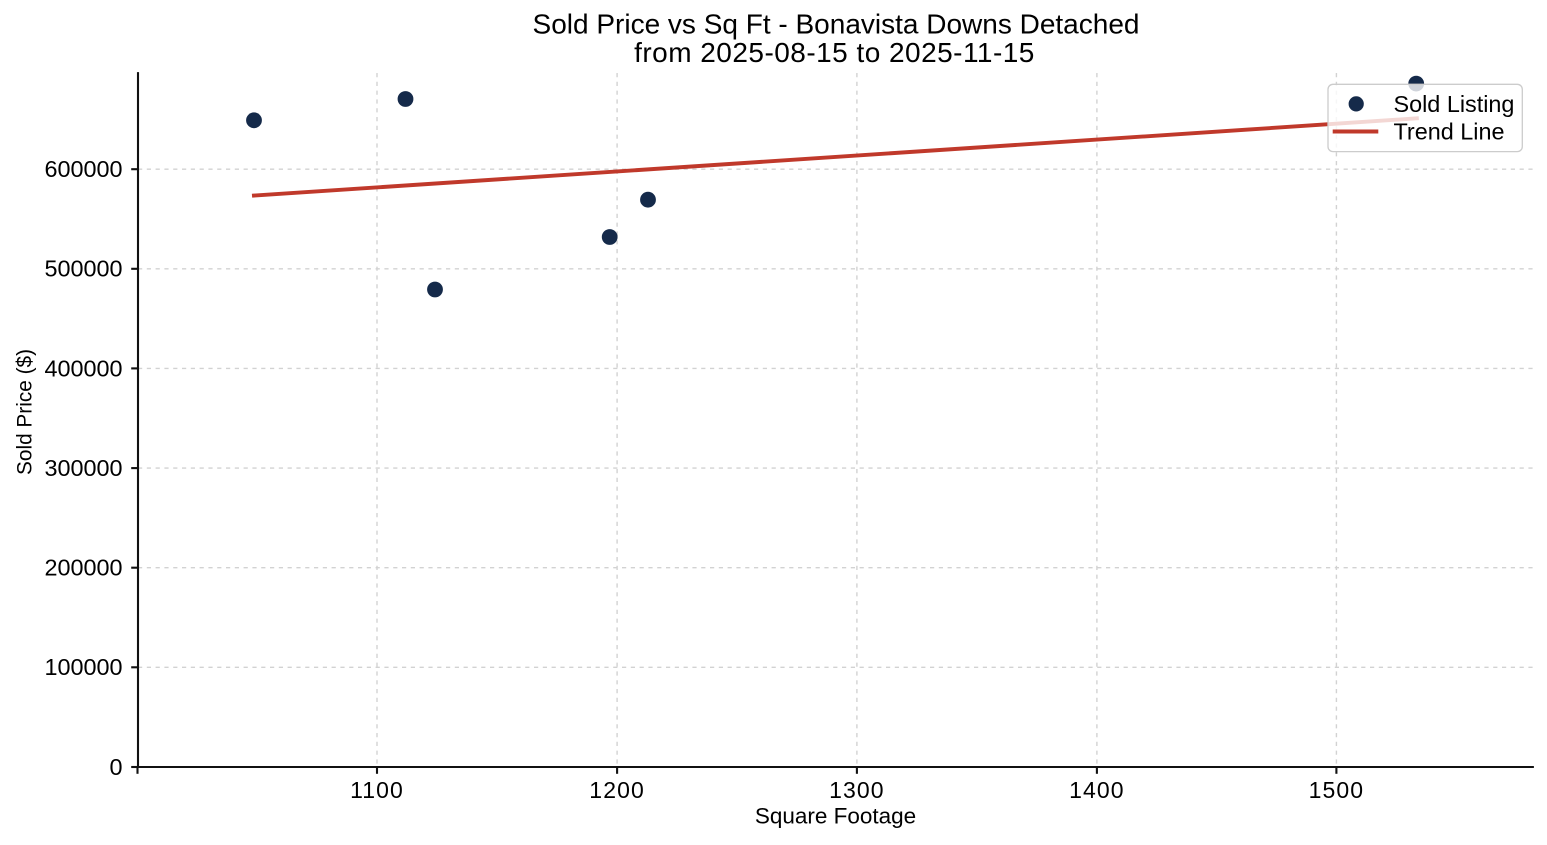 The image size is (1547, 845). Describe the element at coordinates (377, 790) in the screenshot. I see `svg-text: 1100` at that location.